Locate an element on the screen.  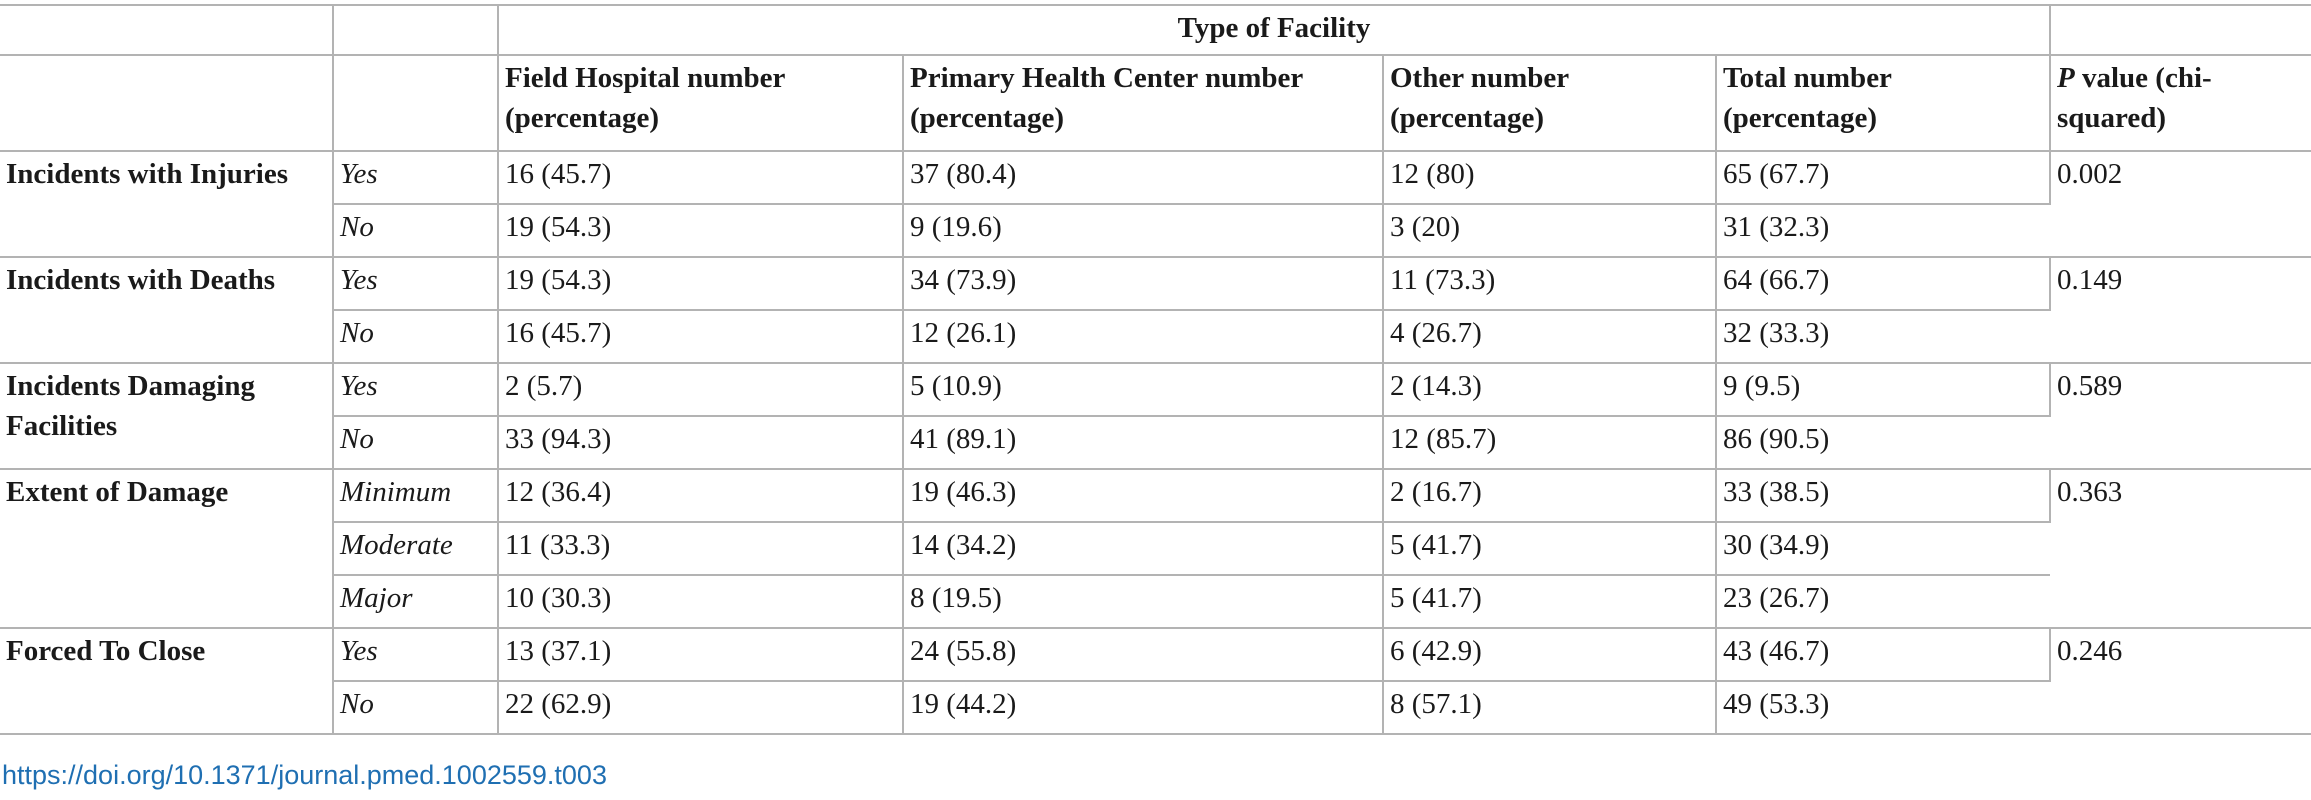
group-label-cell: Extent of Damage is located at coordinates (167, 548).